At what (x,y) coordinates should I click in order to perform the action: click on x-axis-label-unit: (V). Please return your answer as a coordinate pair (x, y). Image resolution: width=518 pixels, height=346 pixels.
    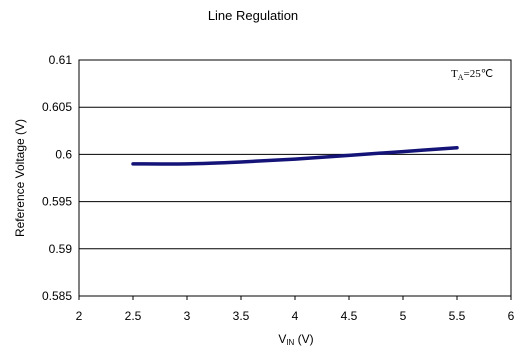
    Looking at the image, I should click on (303, 339).